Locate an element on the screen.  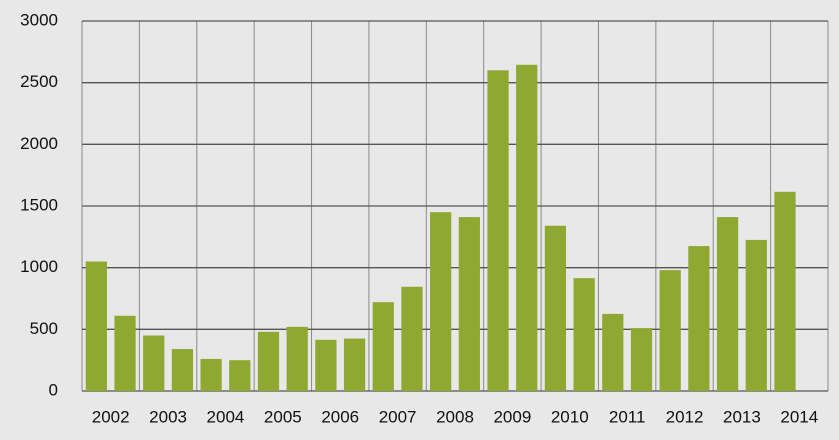
y-tick-label: 500 is located at coordinates (44, 328).